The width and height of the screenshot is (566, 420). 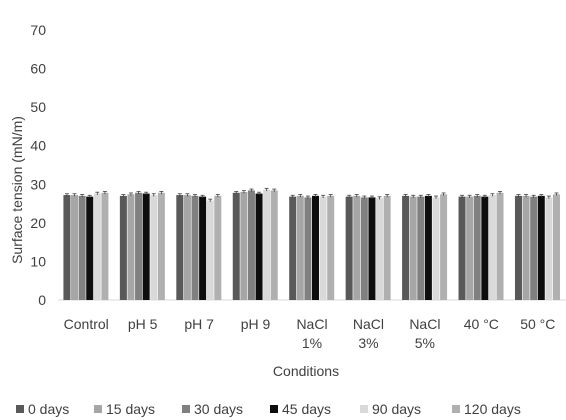 I want to click on y-tick-label: 20, so click(x=38, y=223).